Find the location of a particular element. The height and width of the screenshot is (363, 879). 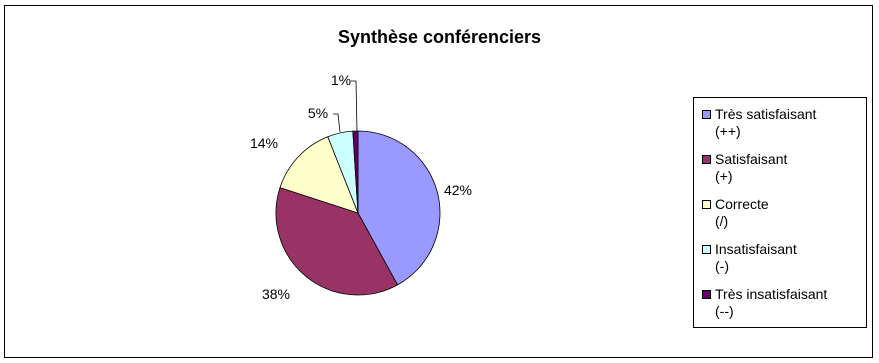

legend-label: Très insatisfaisant is located at coordinates (771, 294).